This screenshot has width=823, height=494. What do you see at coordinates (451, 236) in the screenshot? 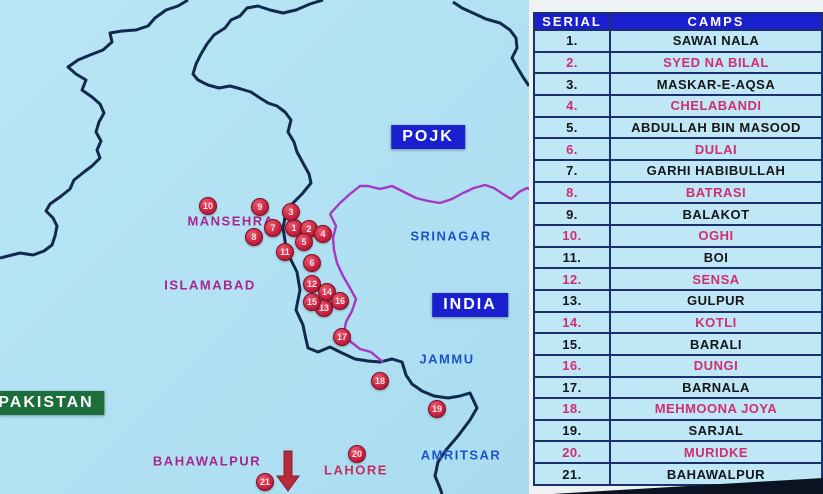
I see `city-label-srinagar: SRINAGAR` at bounding box center [451, 236].